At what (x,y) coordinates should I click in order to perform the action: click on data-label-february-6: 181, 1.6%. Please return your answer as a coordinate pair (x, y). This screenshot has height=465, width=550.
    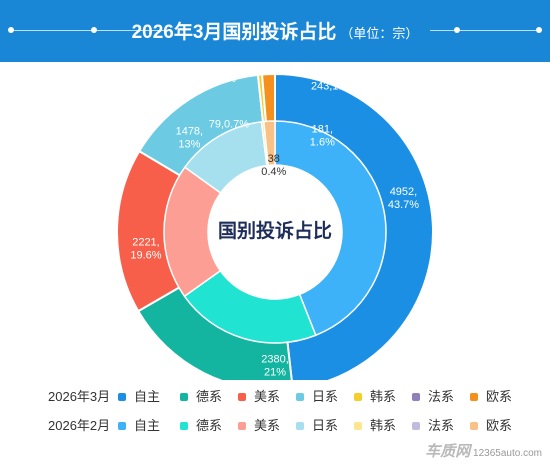
    Looking at the image, I should click on (322, 135).